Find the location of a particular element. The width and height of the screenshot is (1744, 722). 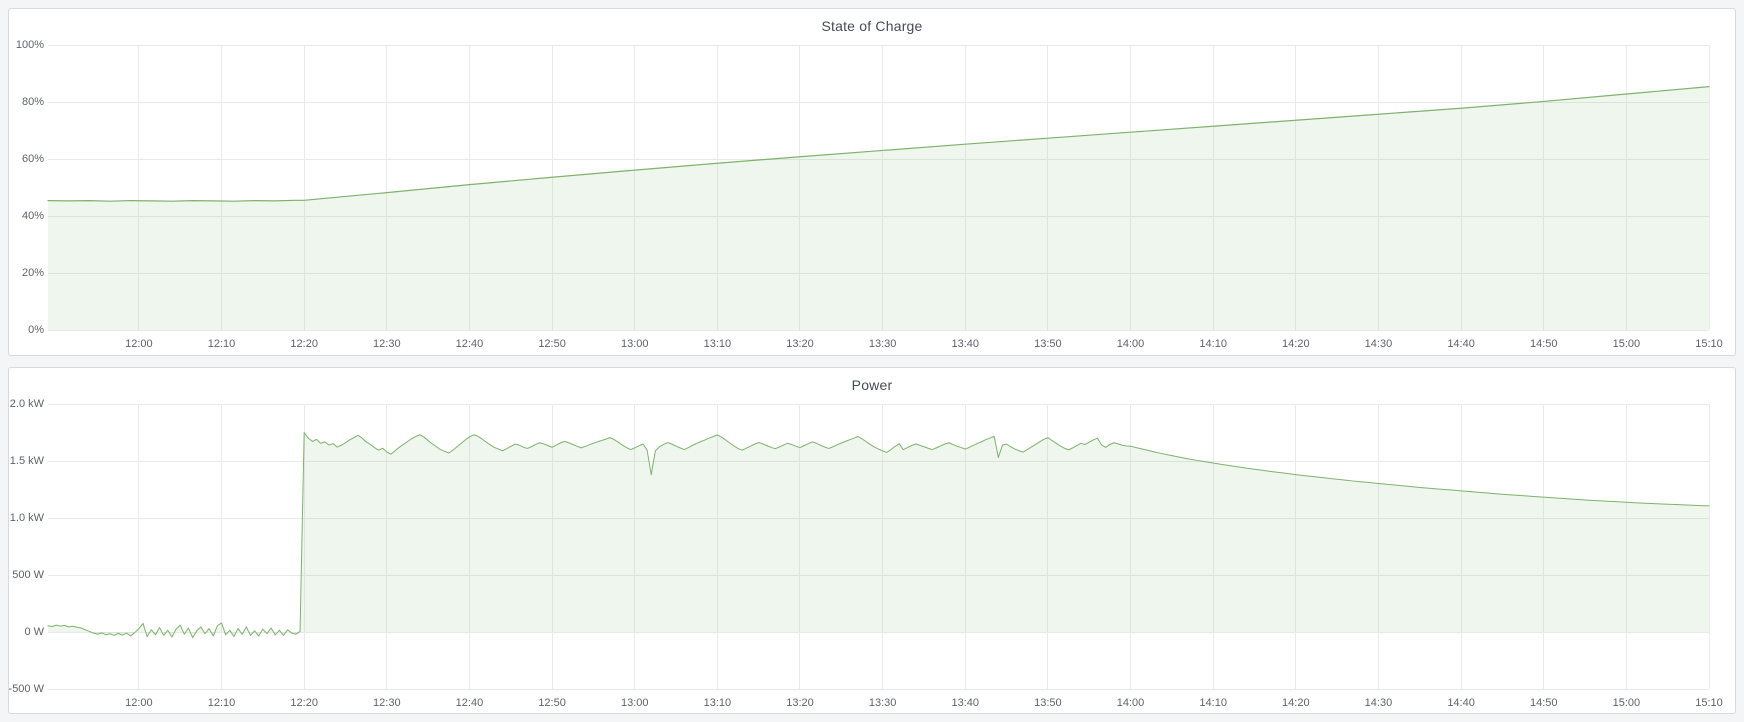

panel-title: Power is located at coordinates (872, 385).